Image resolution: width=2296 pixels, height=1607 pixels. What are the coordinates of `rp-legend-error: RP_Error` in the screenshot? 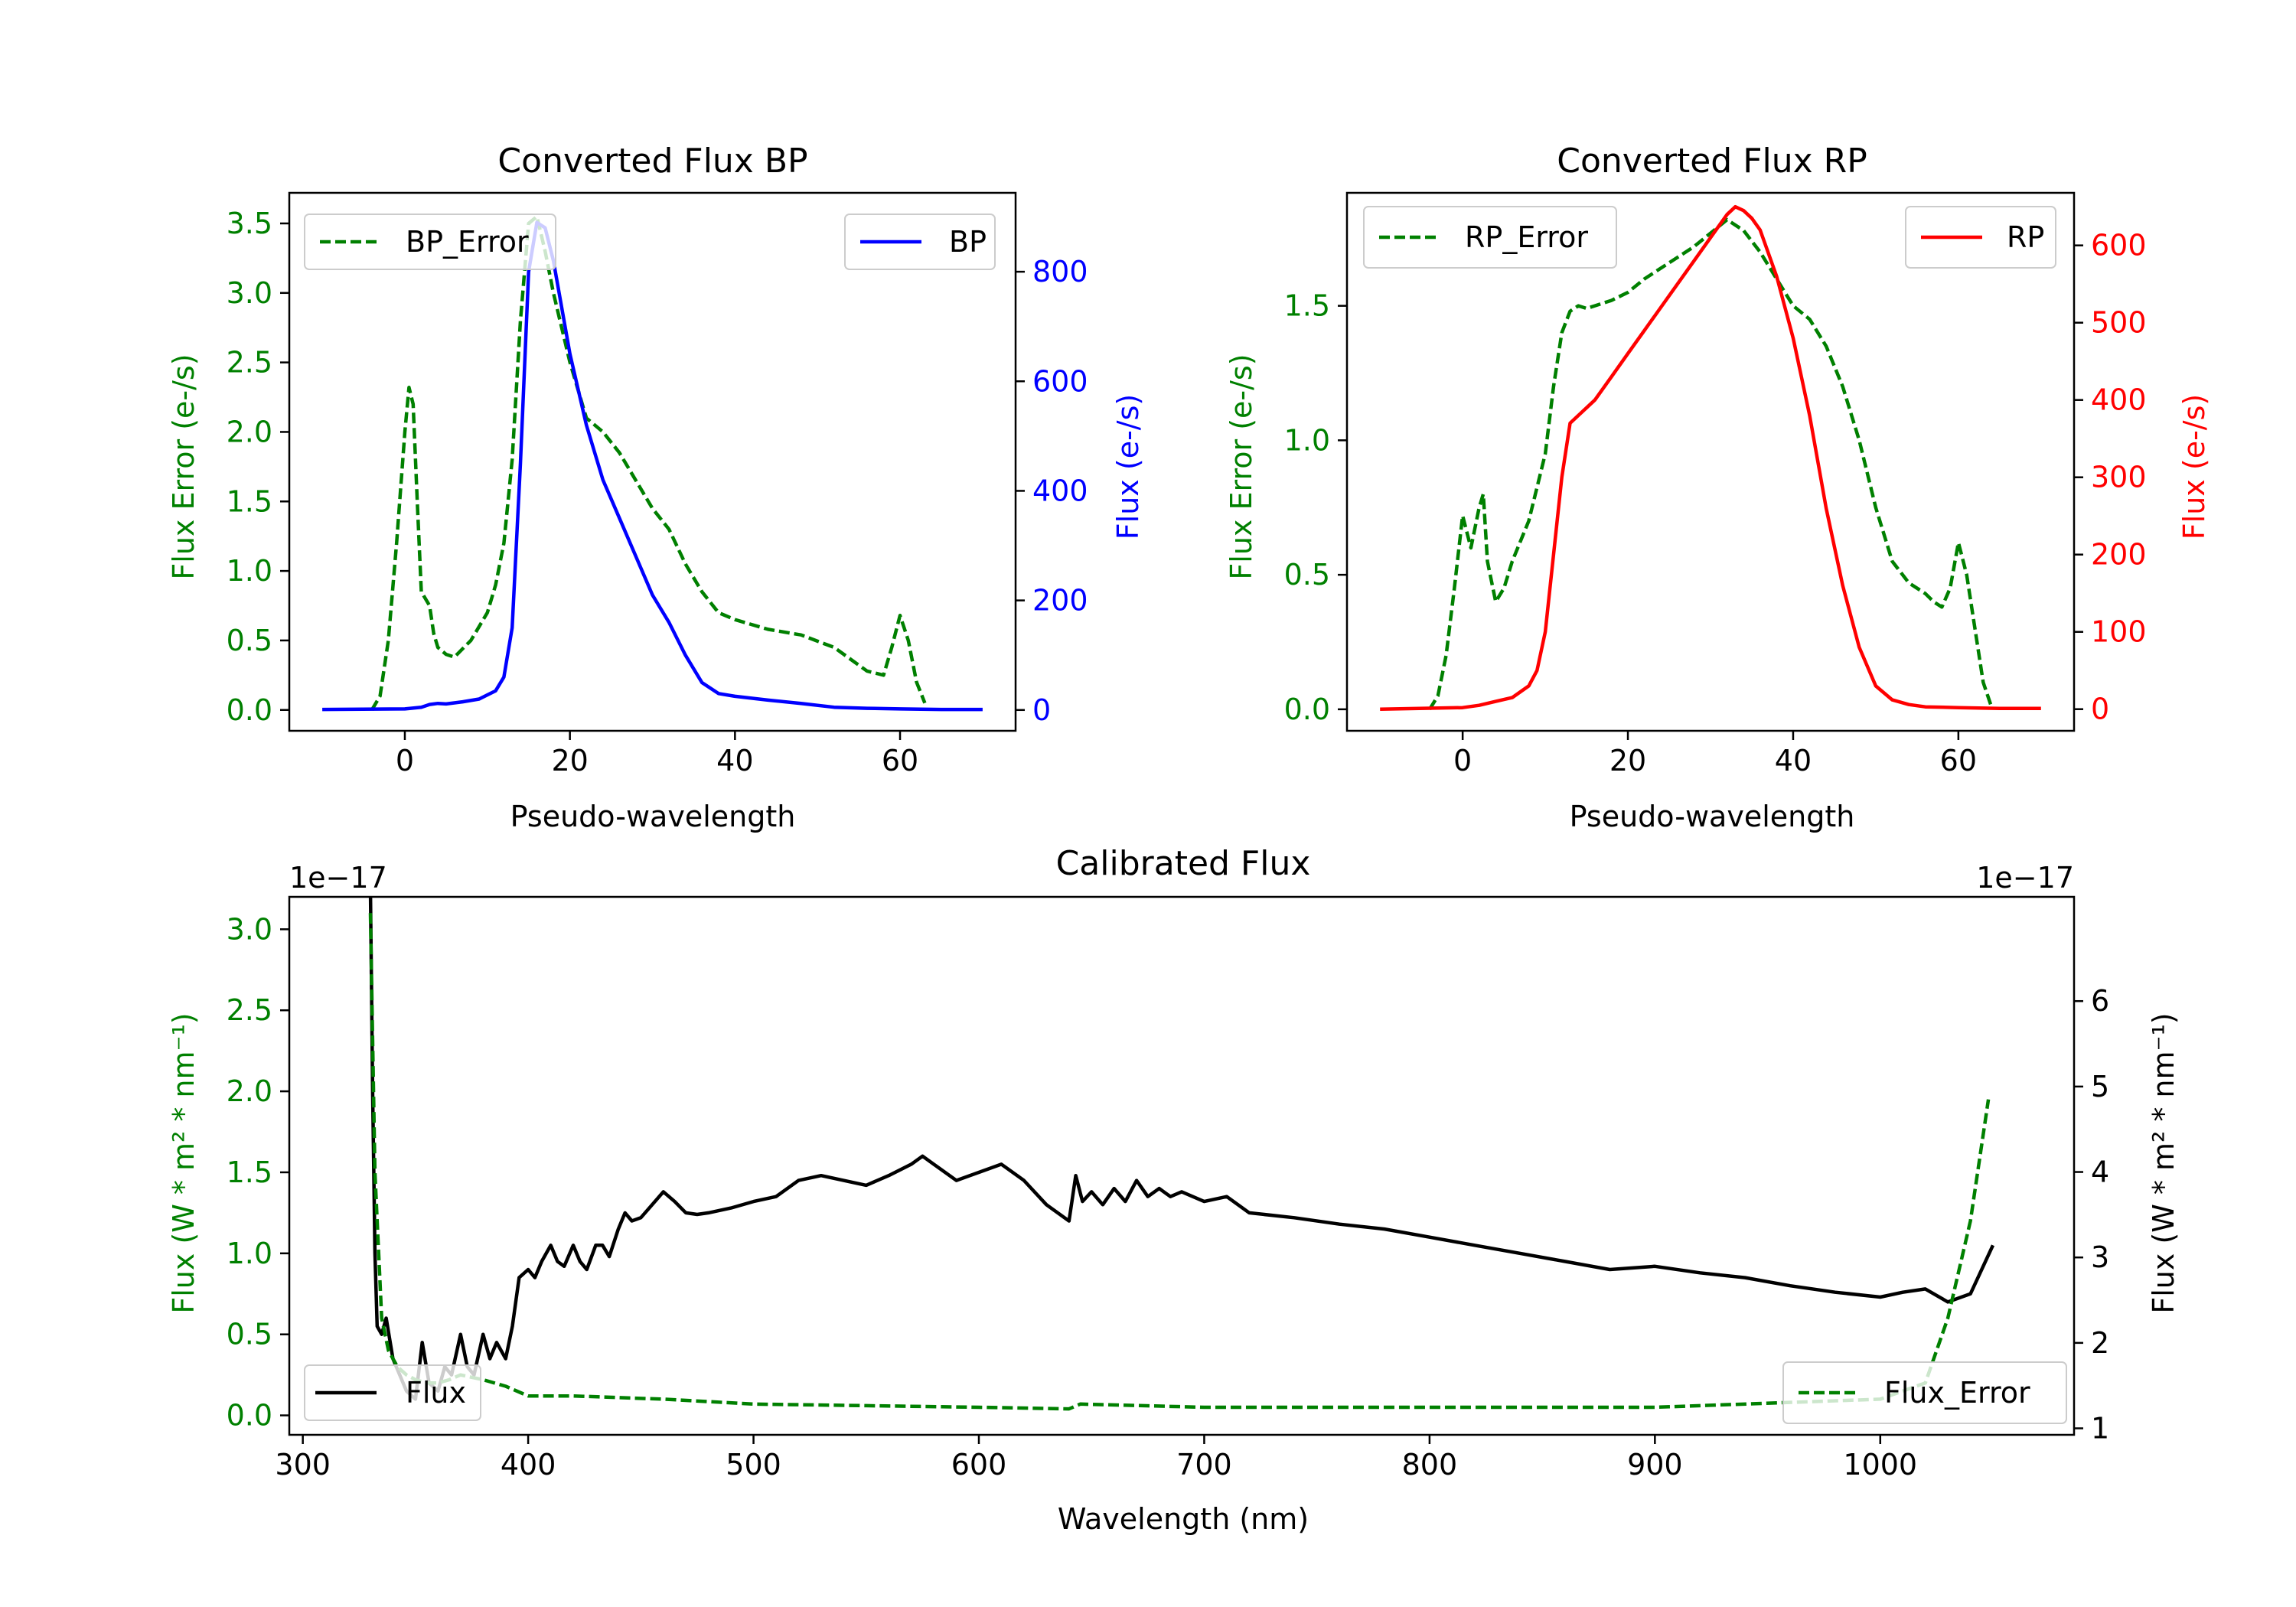 It's located at (1490, 237).